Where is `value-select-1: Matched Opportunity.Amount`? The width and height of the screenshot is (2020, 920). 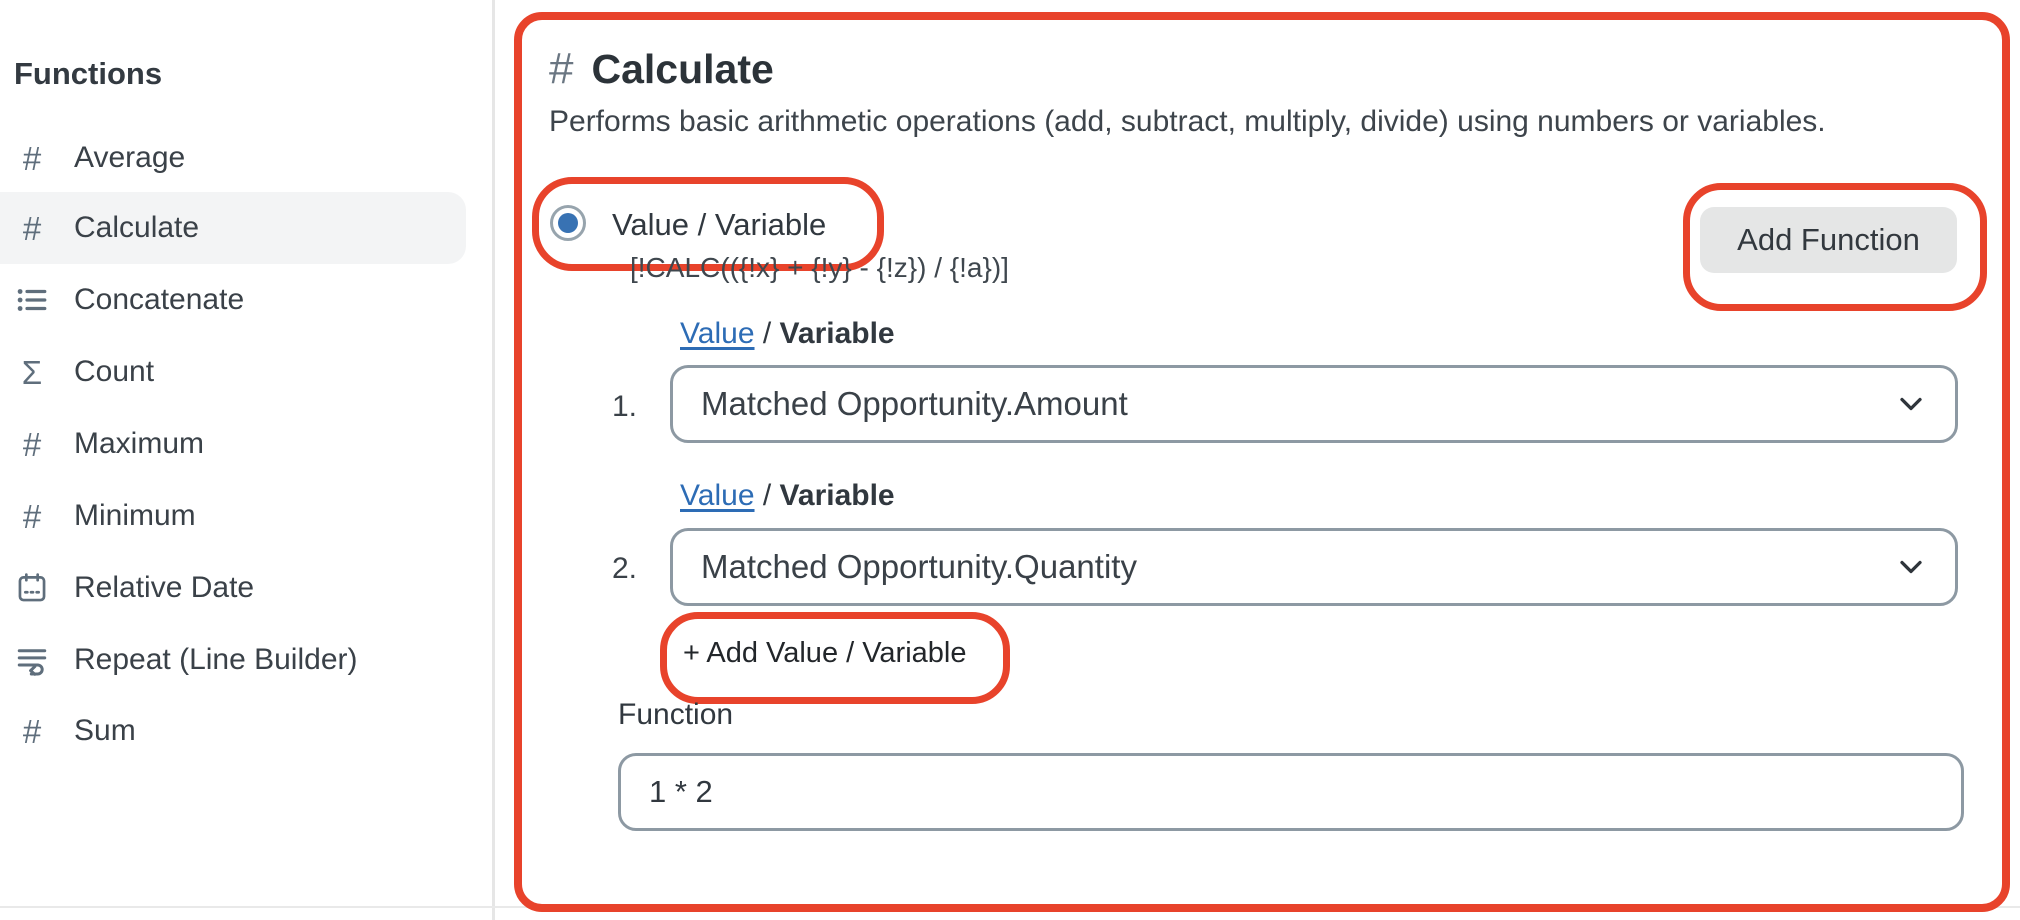 value-select-1: Matched Opportunity.Amount is located at coordinates (1314, 404).